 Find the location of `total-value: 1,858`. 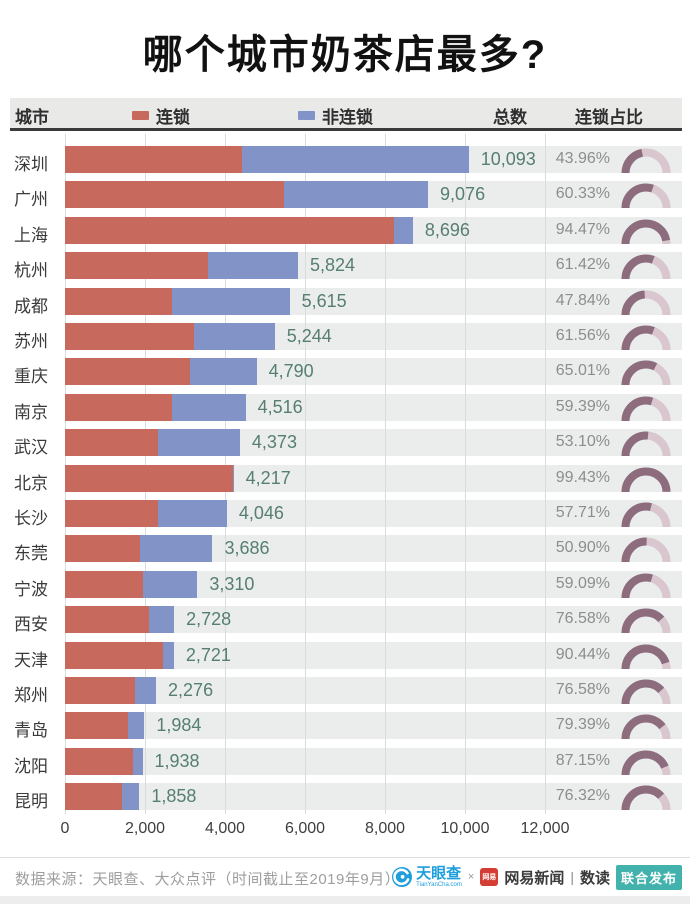

total-value: 1,858 is located at coordinates (174, 796).